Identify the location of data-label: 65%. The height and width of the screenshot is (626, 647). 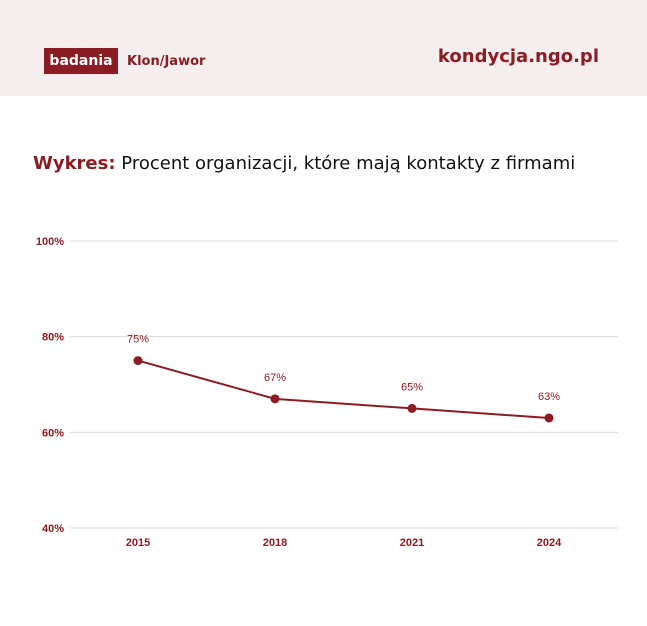
(412, 387).